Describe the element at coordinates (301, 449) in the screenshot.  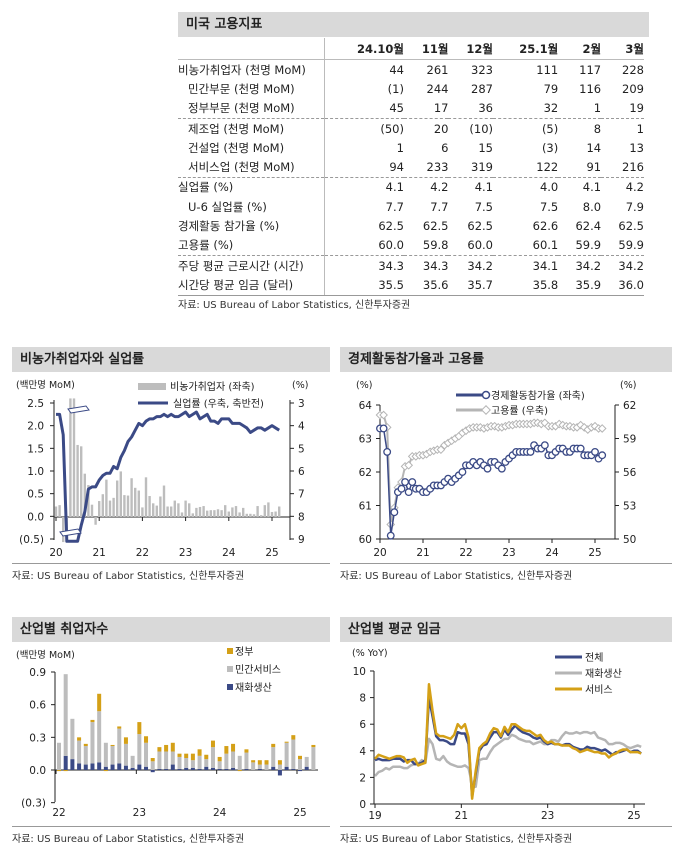
I see `chart1-ytick-right: 5` at that location.